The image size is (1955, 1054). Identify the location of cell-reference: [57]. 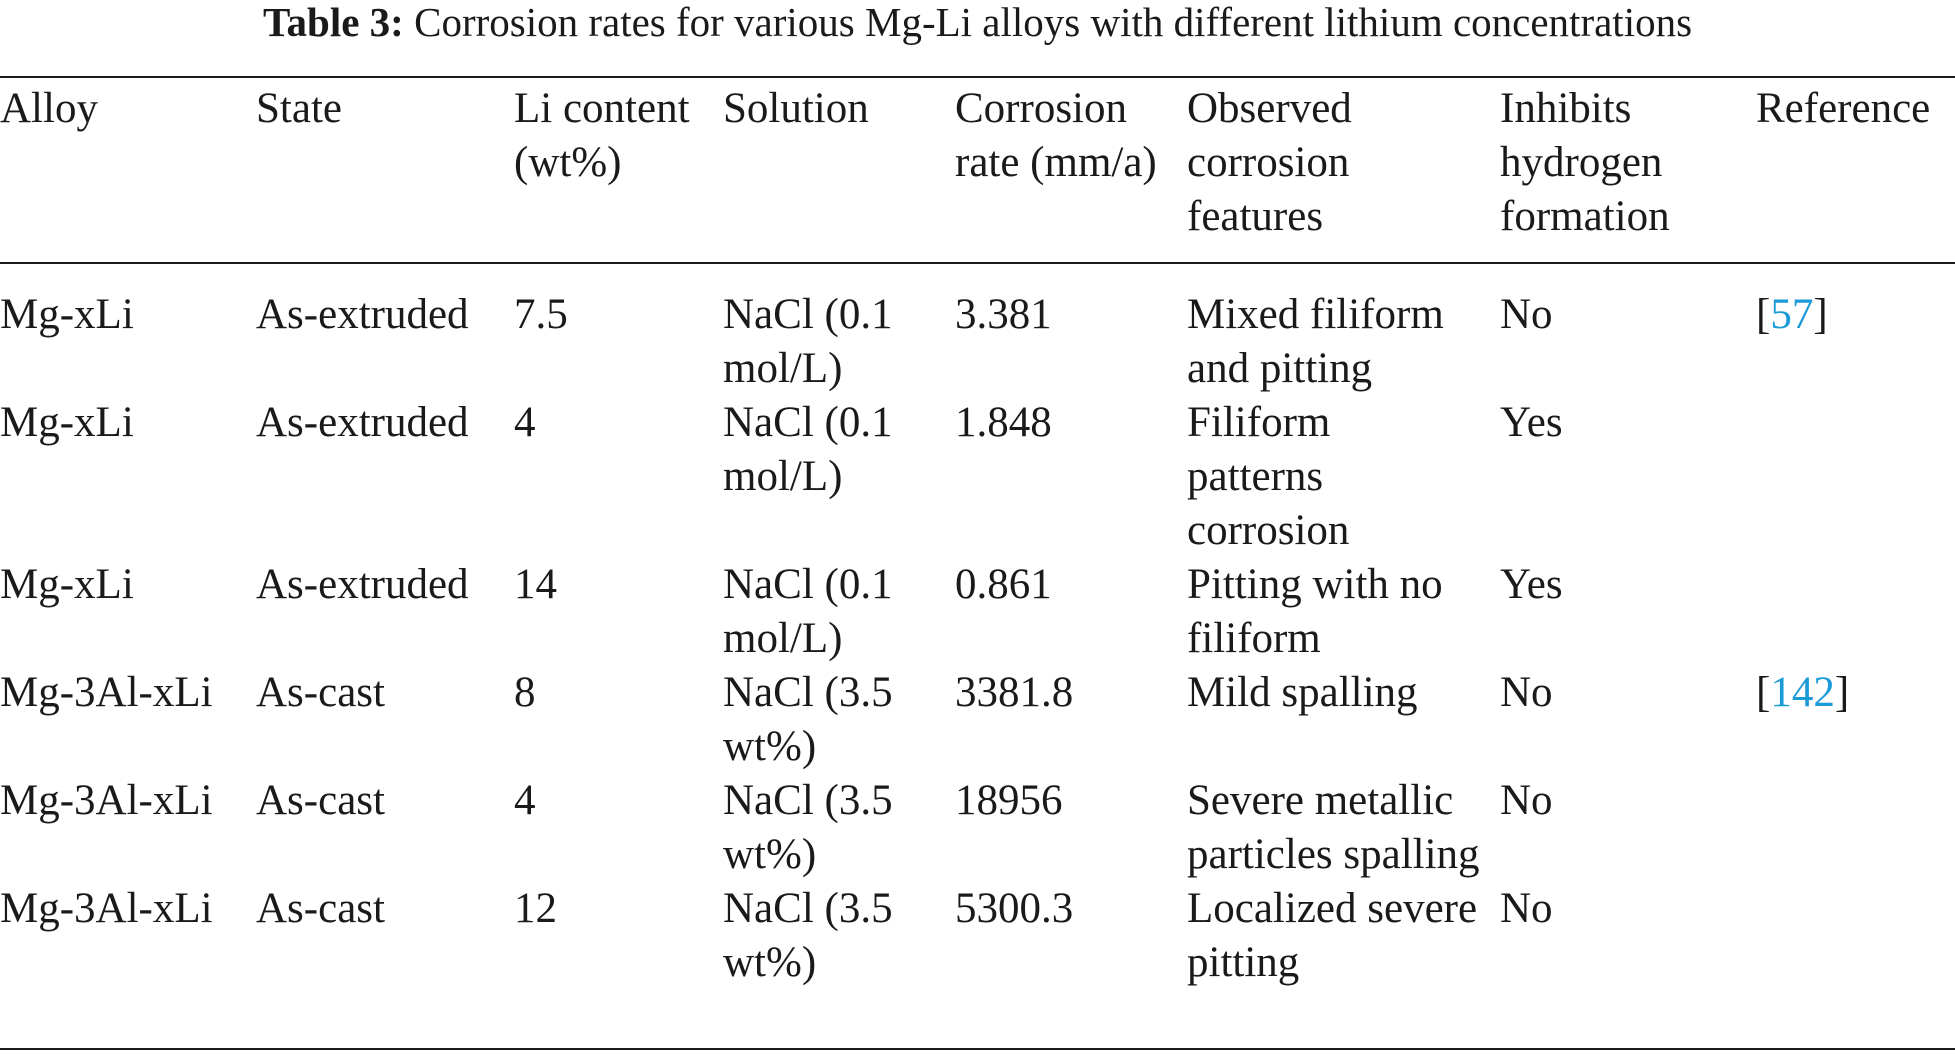
(1855, 333).